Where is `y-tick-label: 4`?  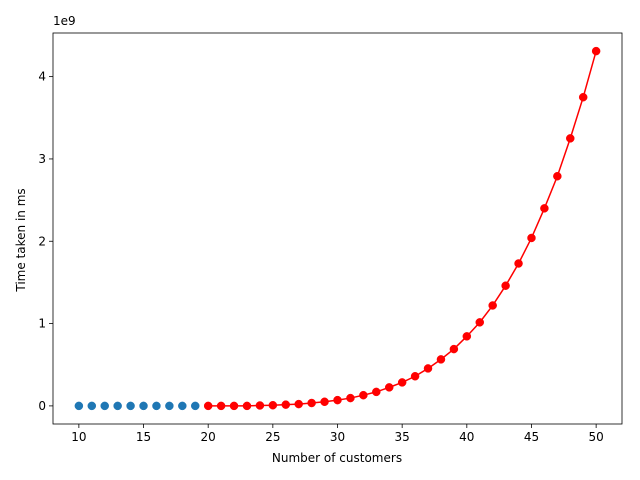 y-tick-label: 4 is located at coordinates (42, 77).